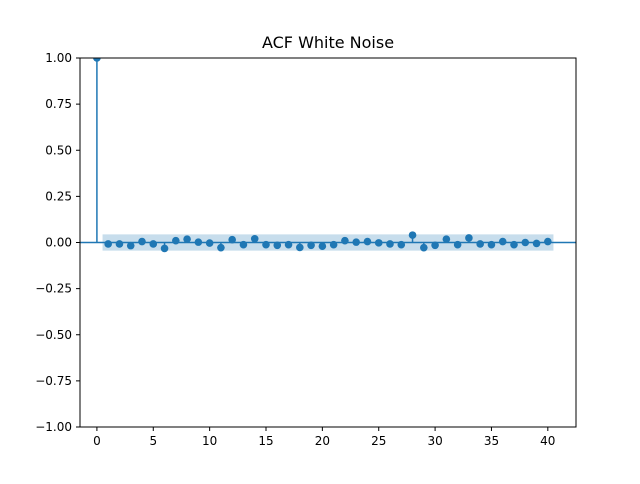 The width and height of the screenshot is (640, 484). Describe the element at coordinates (97, 441) in the screenshot. I see `x-tick-label: 0` at that location.